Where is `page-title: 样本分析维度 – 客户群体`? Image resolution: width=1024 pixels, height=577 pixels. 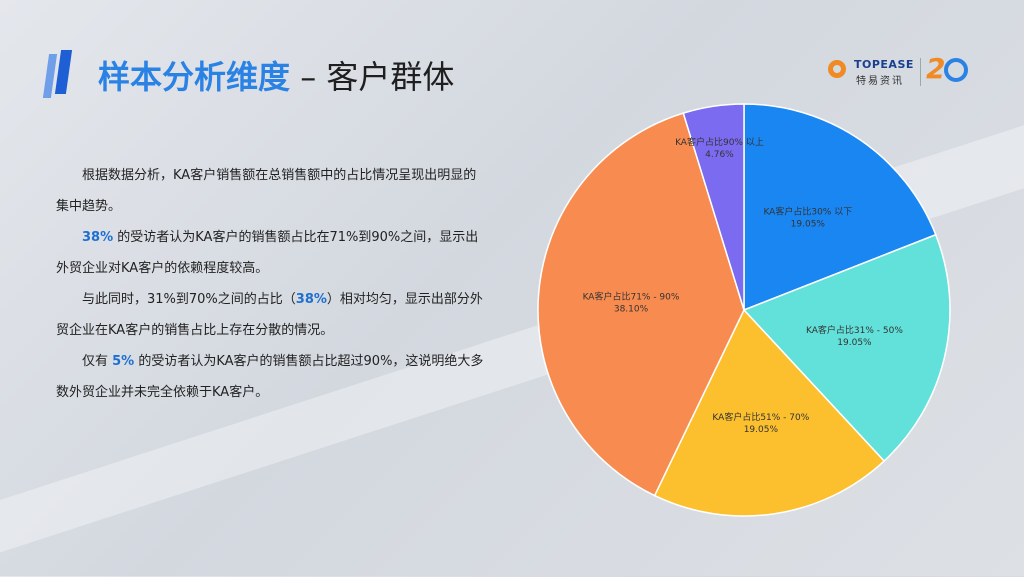
page-title: 样本分析维度 – 客户群体 is located at coordinates (276, 75).